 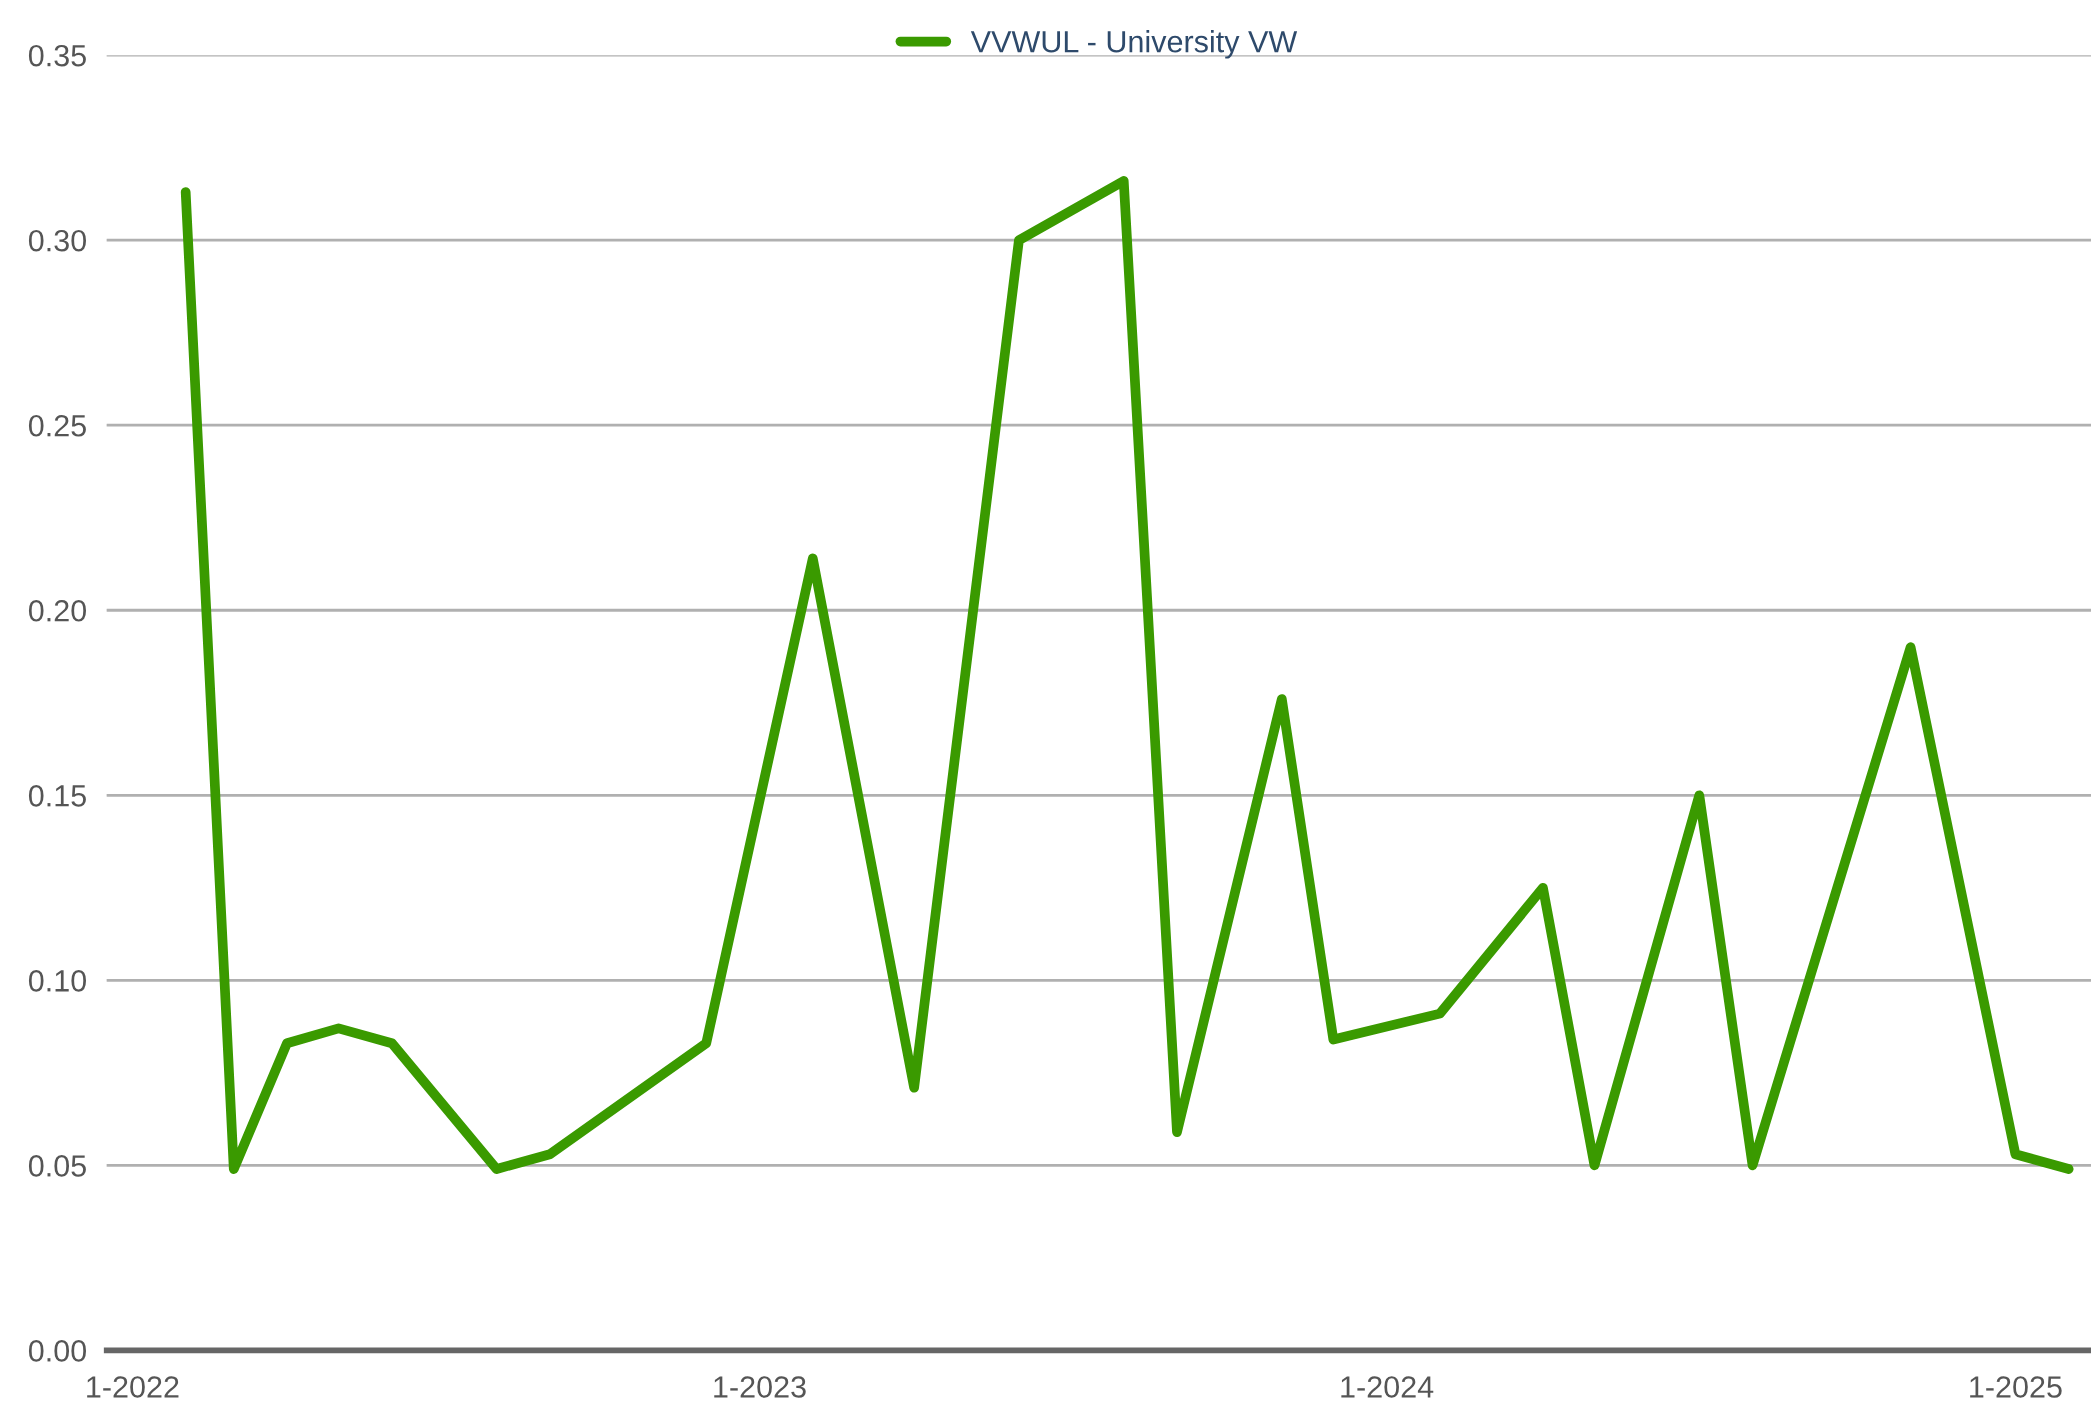 I want to click on x-tick-label: 1-2023, so click(x=760, y=1387).